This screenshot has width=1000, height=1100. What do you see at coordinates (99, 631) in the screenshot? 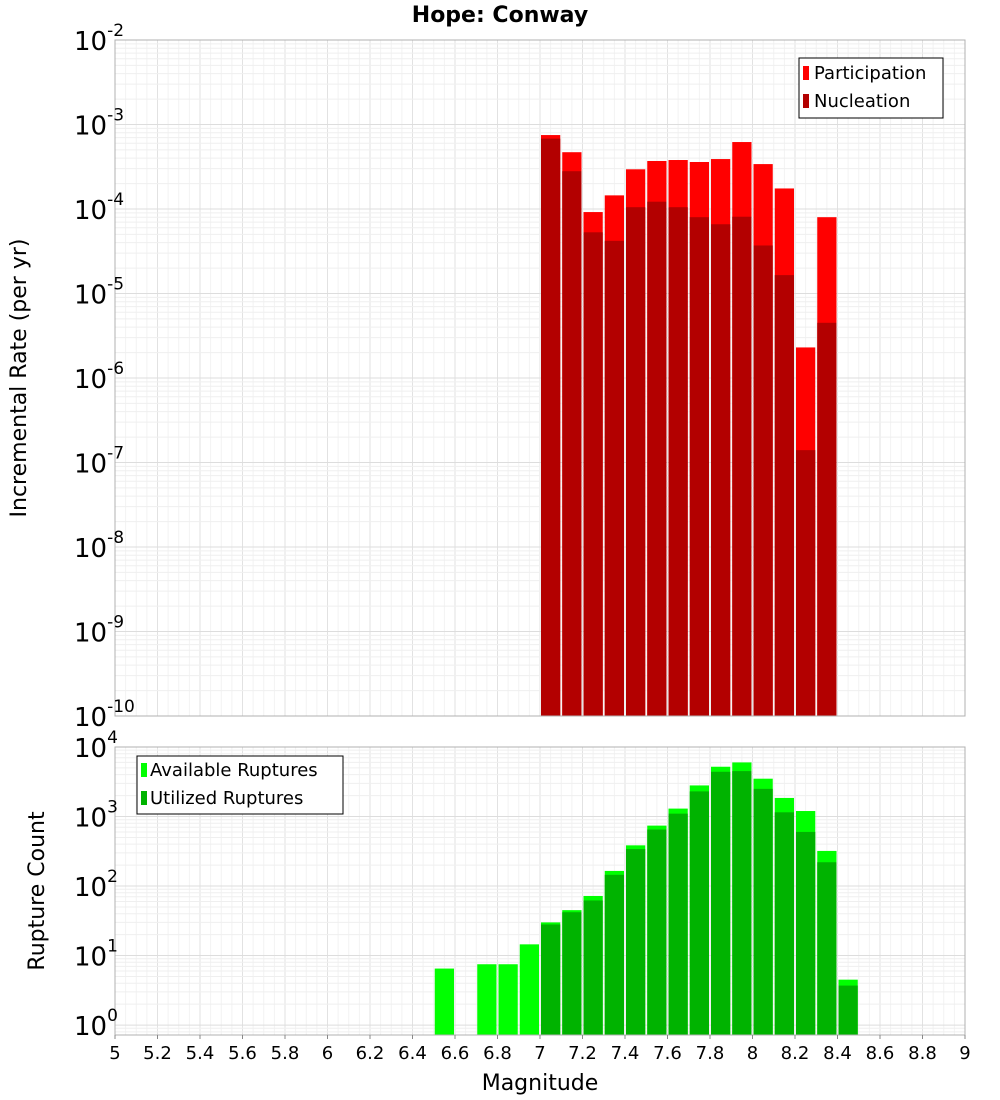
I see `rate-y-tick-label: 10⁻⁹` at bounding box center [99, 631].